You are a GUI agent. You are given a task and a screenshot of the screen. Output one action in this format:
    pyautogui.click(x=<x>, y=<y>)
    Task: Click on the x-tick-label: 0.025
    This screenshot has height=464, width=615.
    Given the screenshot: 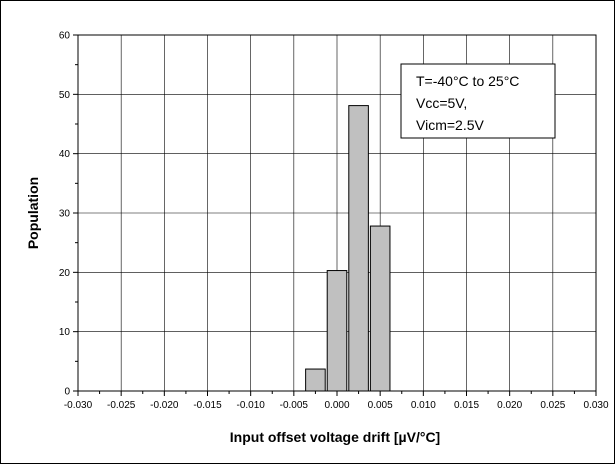 What is the action you would take?
    pyautogui.click(x=552, y=405)
    